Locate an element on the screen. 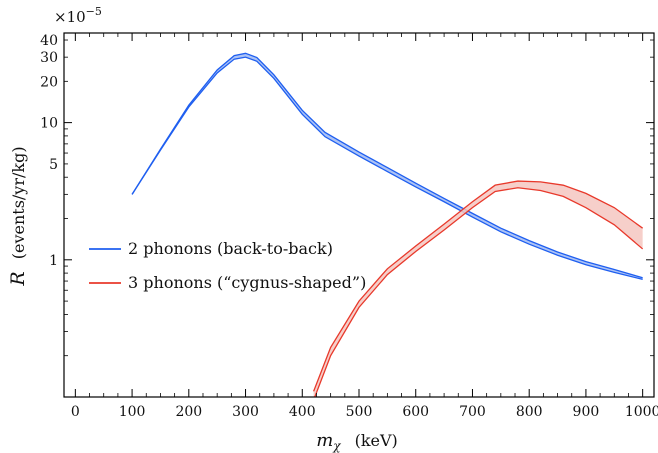 The width and height of the screenshot is (658, 453). y-tick-label: 20 is located at coordinates (49, 82).